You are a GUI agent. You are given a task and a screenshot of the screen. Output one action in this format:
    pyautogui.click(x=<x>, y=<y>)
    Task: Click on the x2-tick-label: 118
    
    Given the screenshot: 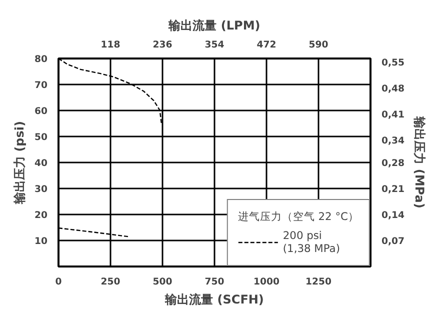 What is the action you would take?
    pyautogui.click(x=110, y=45)
    